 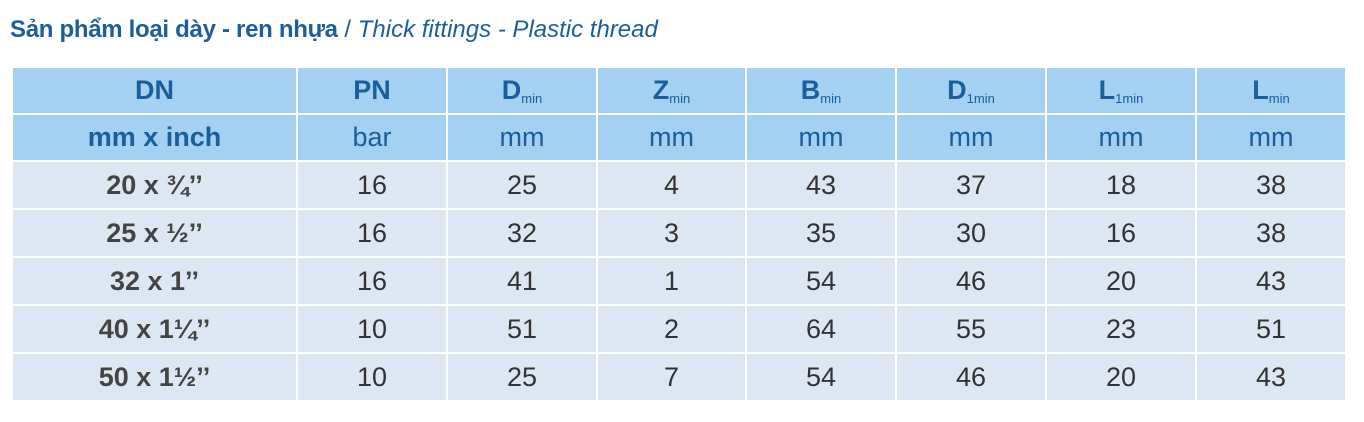 I want to click on header-label: PN, so click(x=372, y=90).